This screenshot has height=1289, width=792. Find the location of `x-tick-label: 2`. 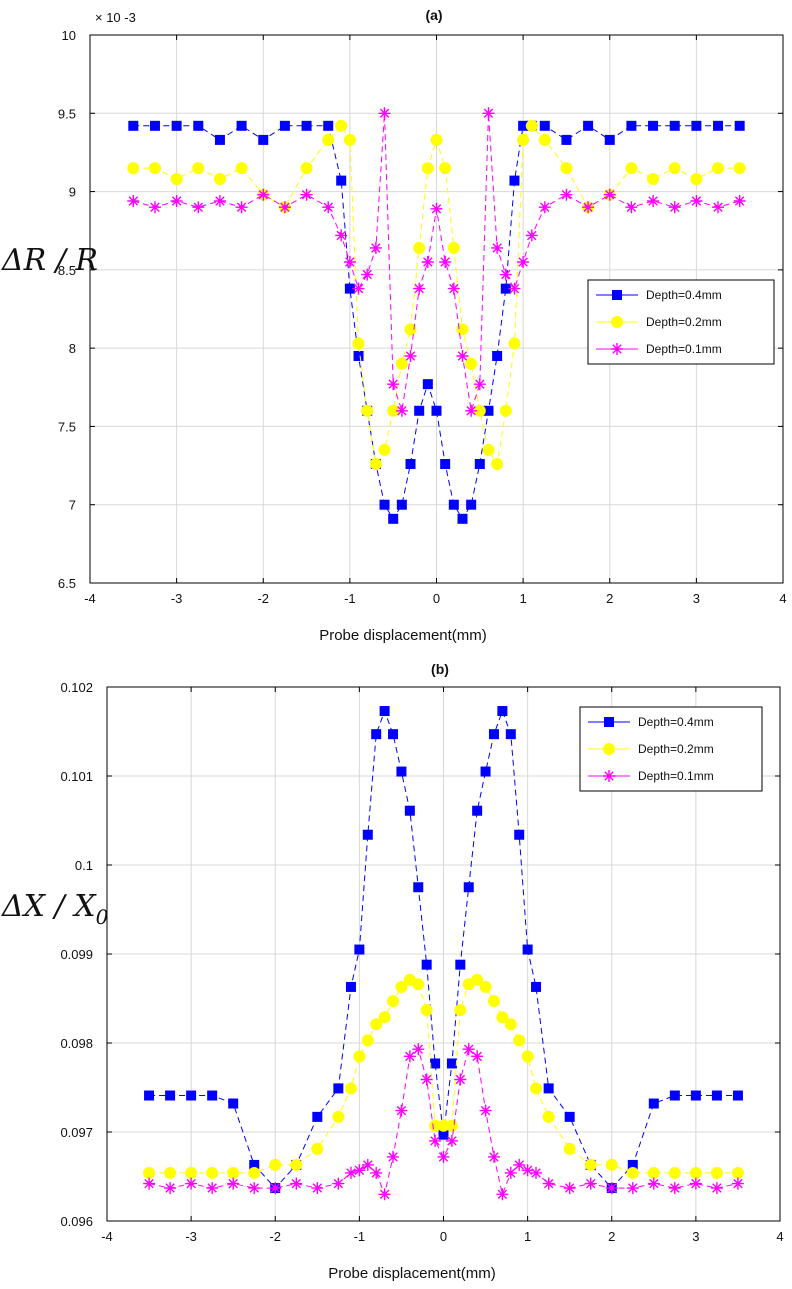

x-tick-label: 2 is located at coordinates (609, 598).